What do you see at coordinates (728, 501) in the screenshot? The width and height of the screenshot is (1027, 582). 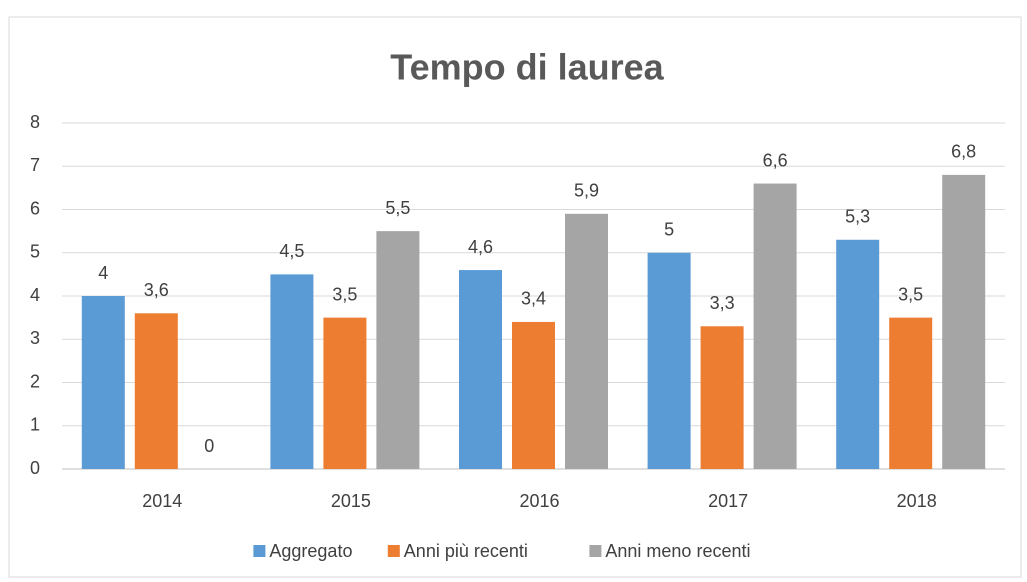 I see `x-tick-label: 2017` at bounding box center [728, 501].